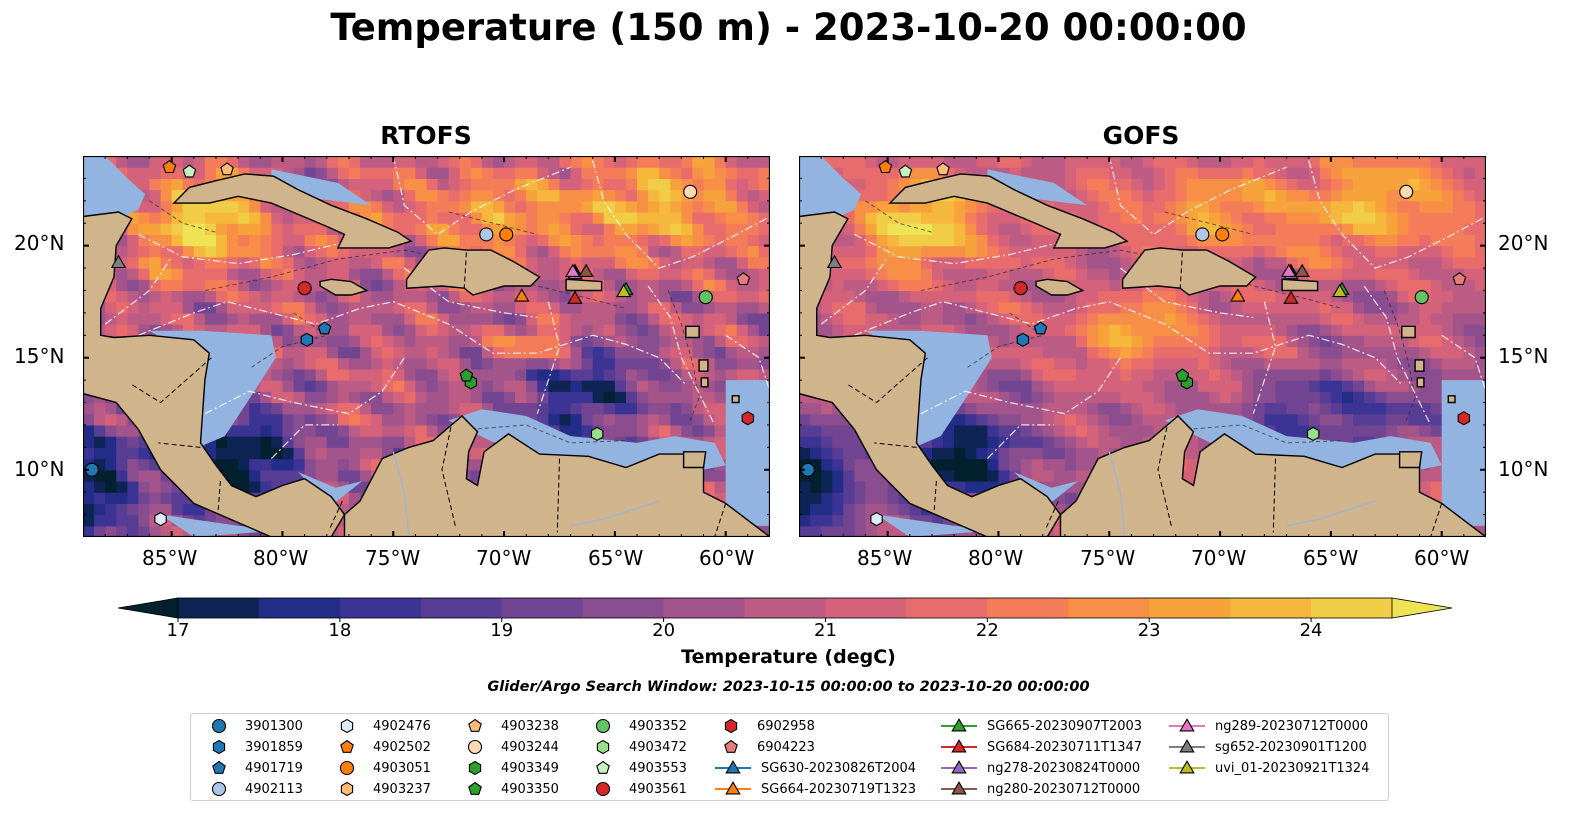 The width and height of the screenshot is (1577, 827). What do you see at coordinates (504, 558) in the screenshot?
I see `lon-tick-70w-left: 70°W` at bounding box center [504, 558].